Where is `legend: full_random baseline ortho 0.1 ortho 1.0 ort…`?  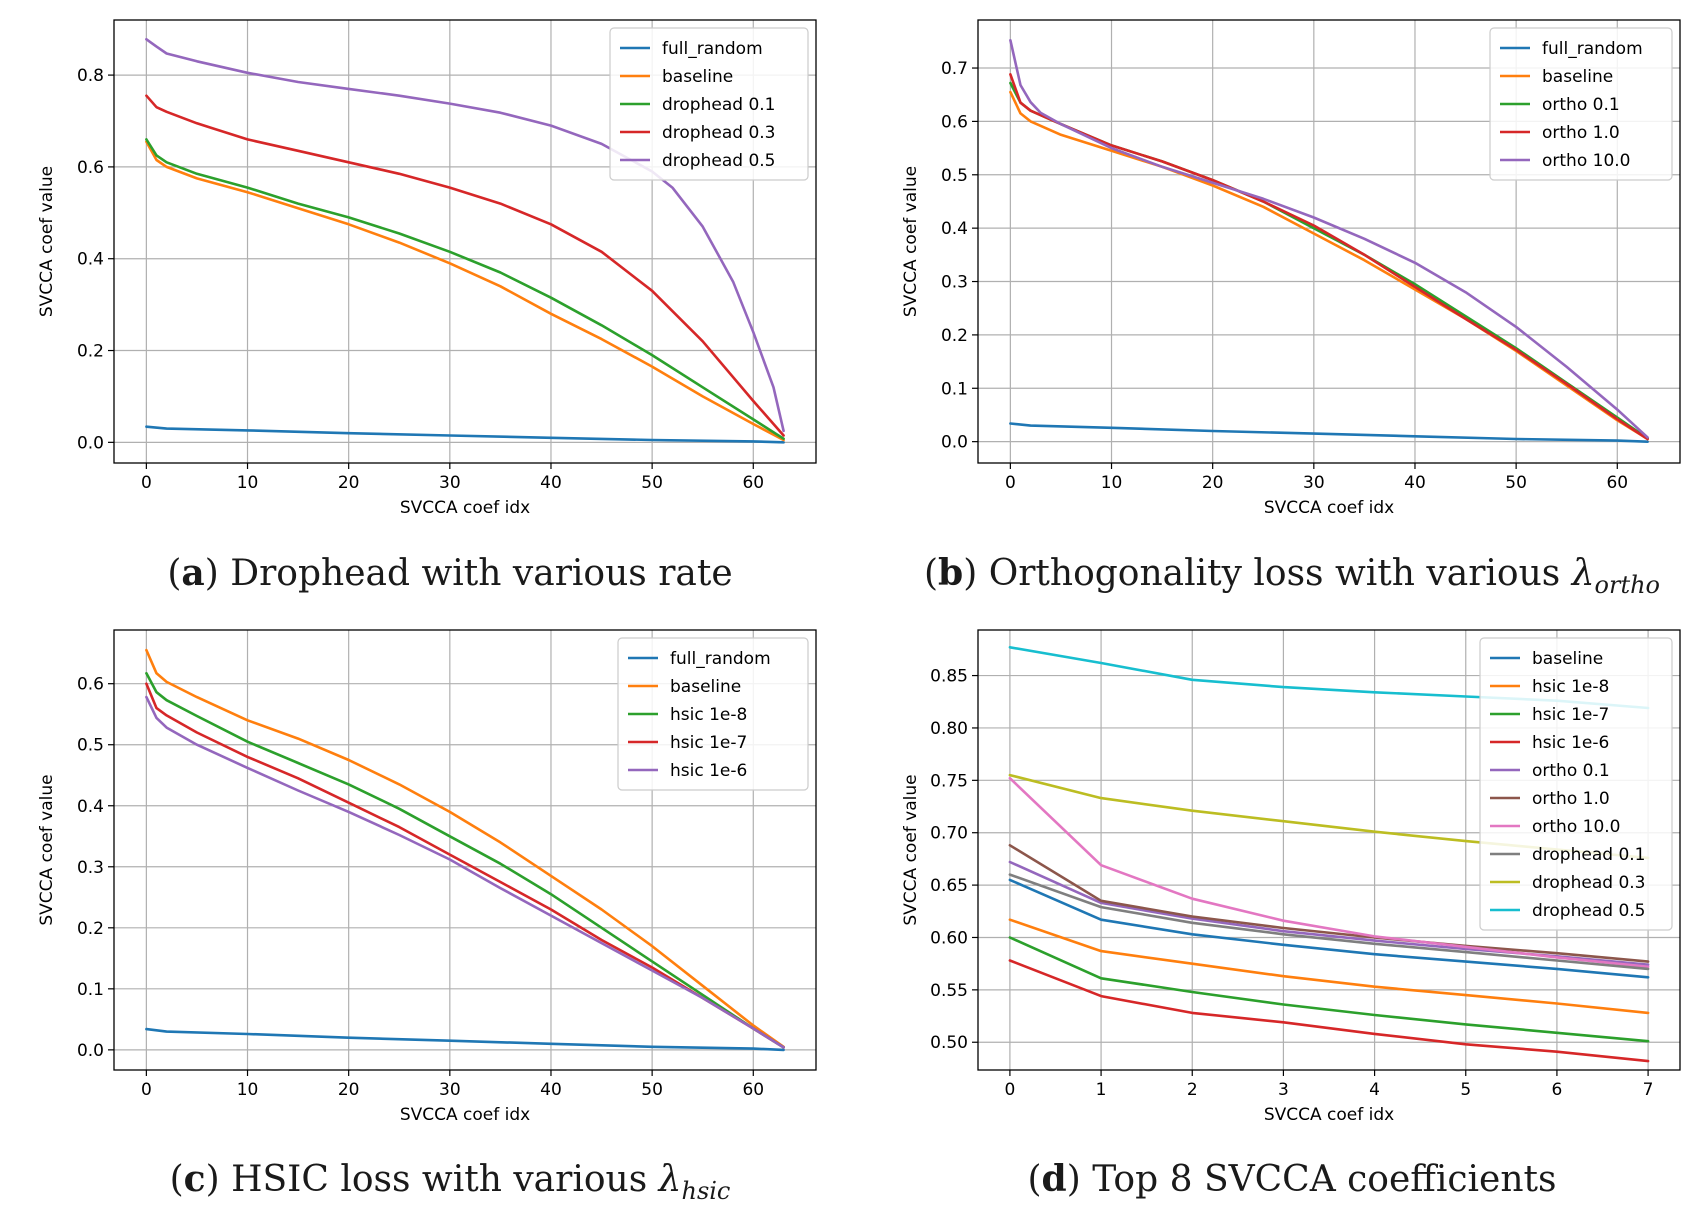
legend: full_random baseline ortho 0.1 ortho 1.0 ort… is located at coordinates (1581, 104).